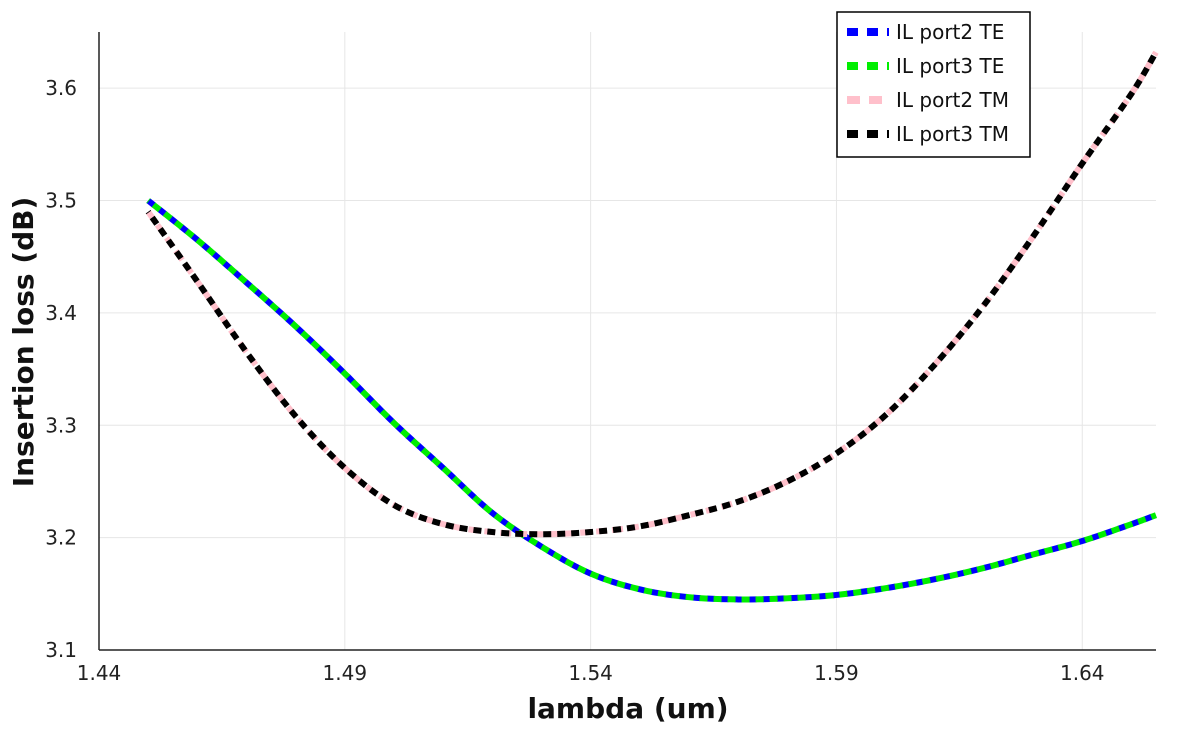 The height and width of the screenshot is (730, 1178). What do you see at coordinates (61, 313) in the screenshot?
I see `y-tick-label: 3.4` at bounding box center [61, 313].